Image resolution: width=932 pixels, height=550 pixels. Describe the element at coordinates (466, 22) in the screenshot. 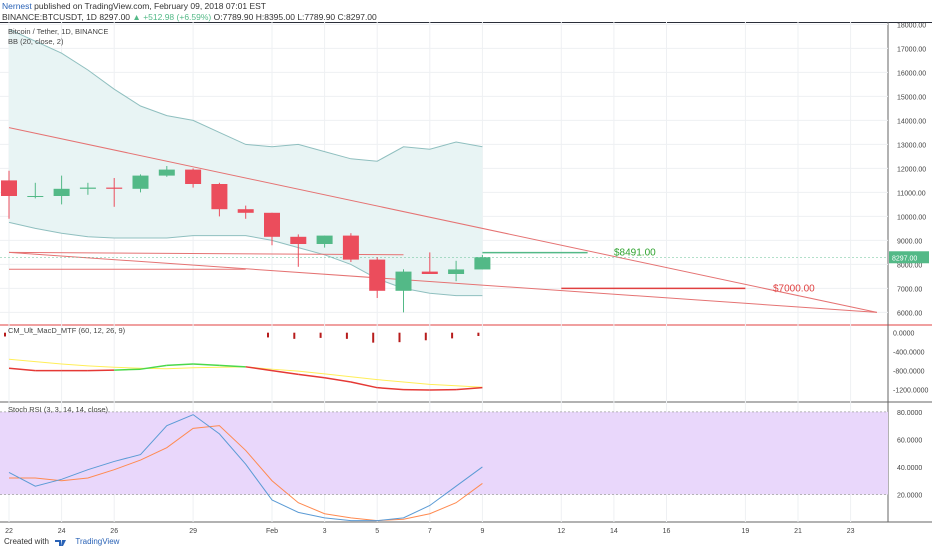

I see `header-divider` at that location.